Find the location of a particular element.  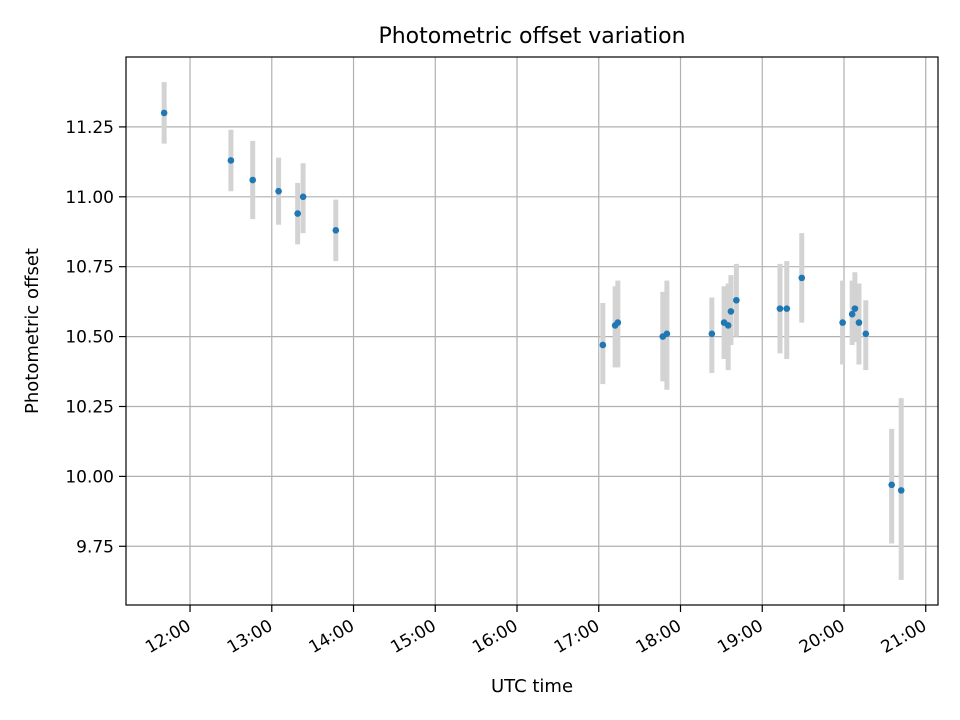

y-axis-ticks: 9.75 10.00 10.25 10.50 10.75 11.00 11.25 is located at coordinates (95, 337).